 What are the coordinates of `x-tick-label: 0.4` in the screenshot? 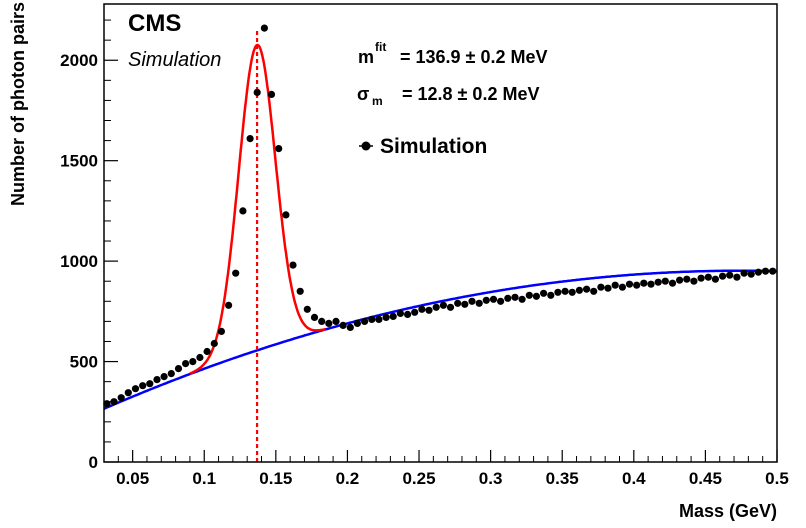 It's located at (634, 478).